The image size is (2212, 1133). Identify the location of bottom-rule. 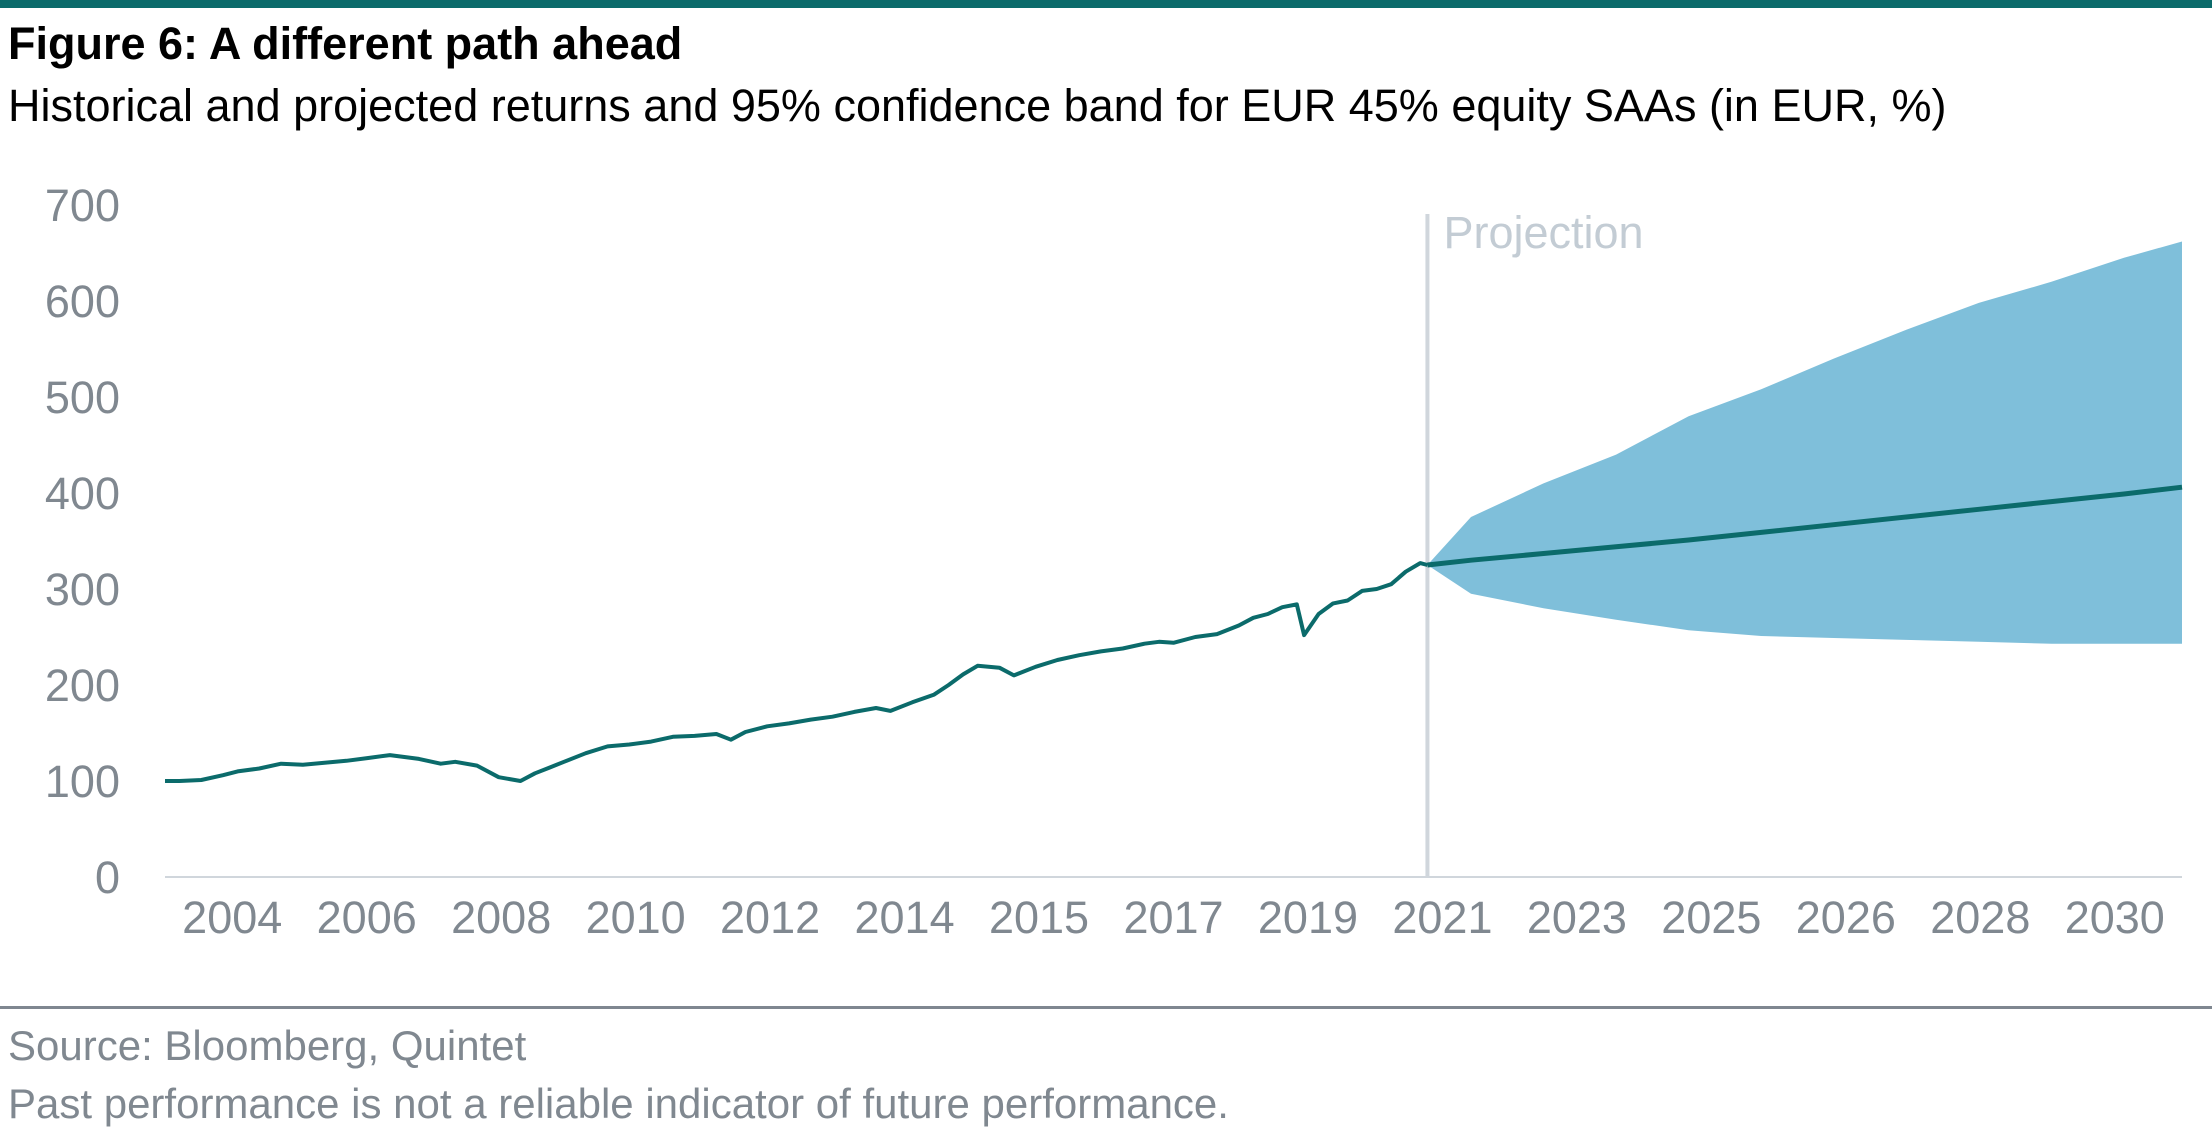
(1106, 1007).